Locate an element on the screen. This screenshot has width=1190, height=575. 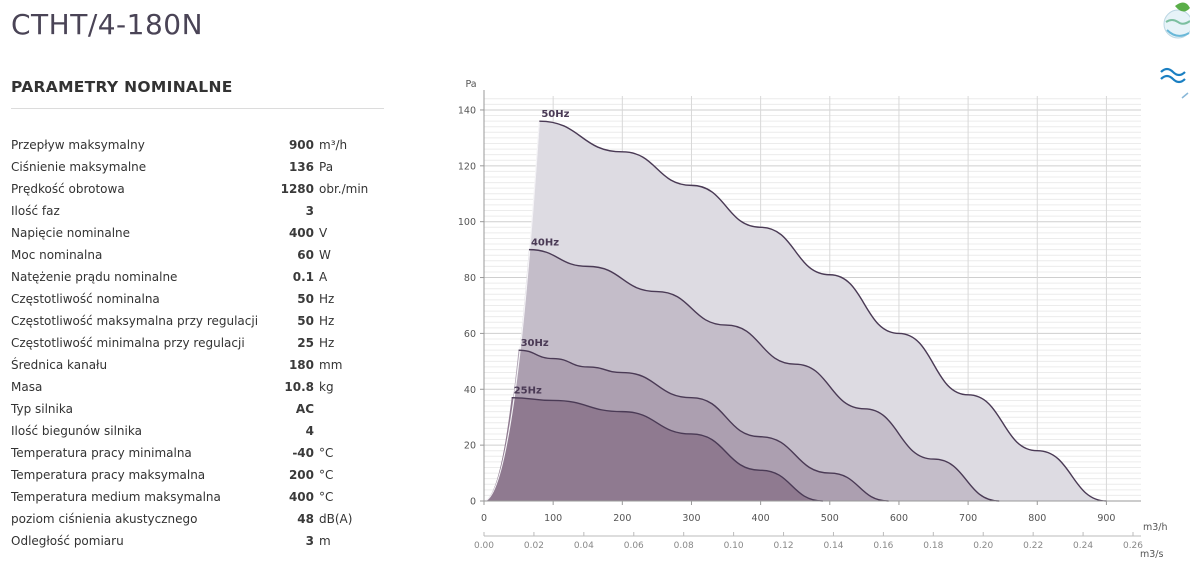
param-row: Prędkość obrotowa 1280 obr./min is located at coordinates (201, 189).